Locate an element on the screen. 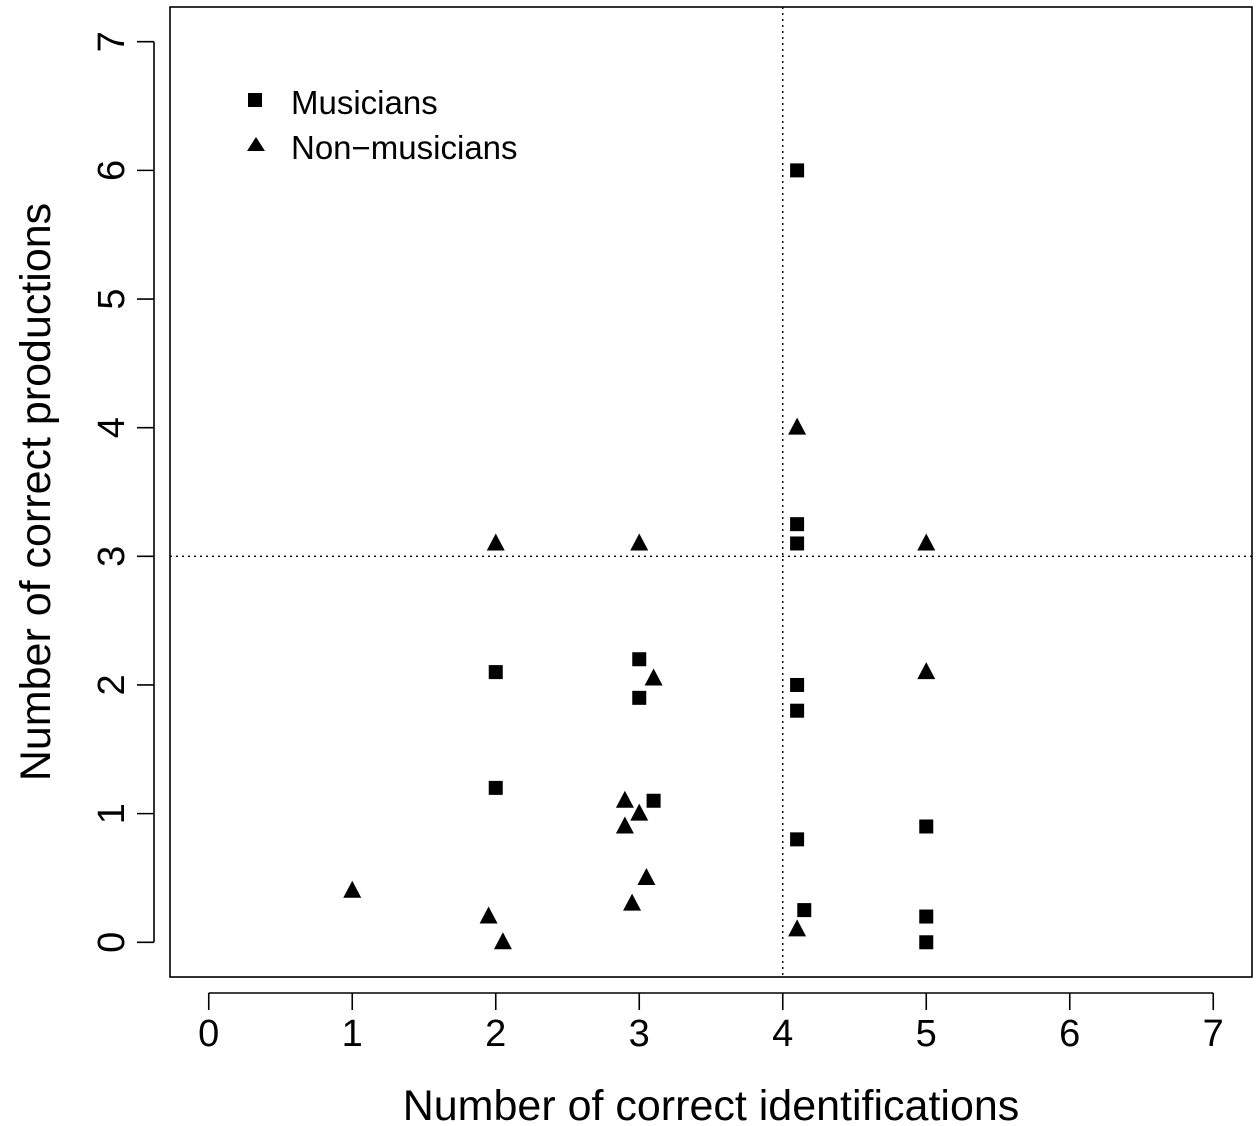  x-axis: 0 1 2 3 4 5 6 7 is located at coordinates (711, 1023).